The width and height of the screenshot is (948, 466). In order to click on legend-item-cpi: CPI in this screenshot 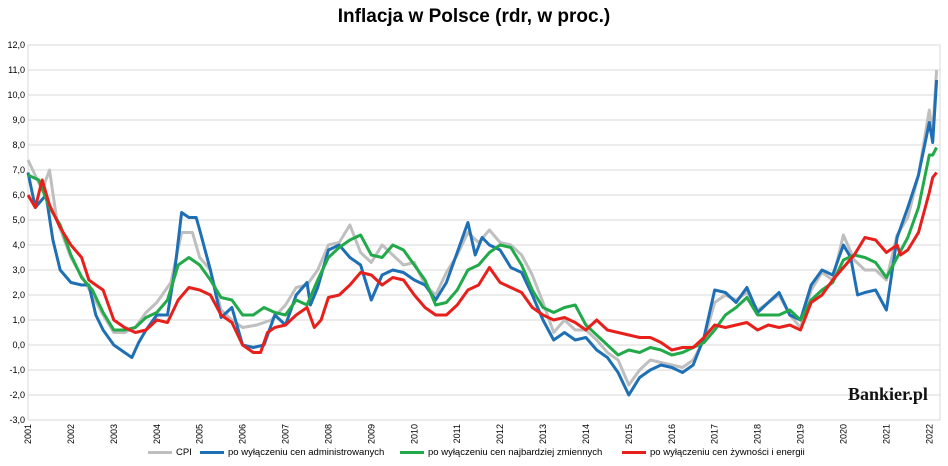, I will do `click(170, 452)`.